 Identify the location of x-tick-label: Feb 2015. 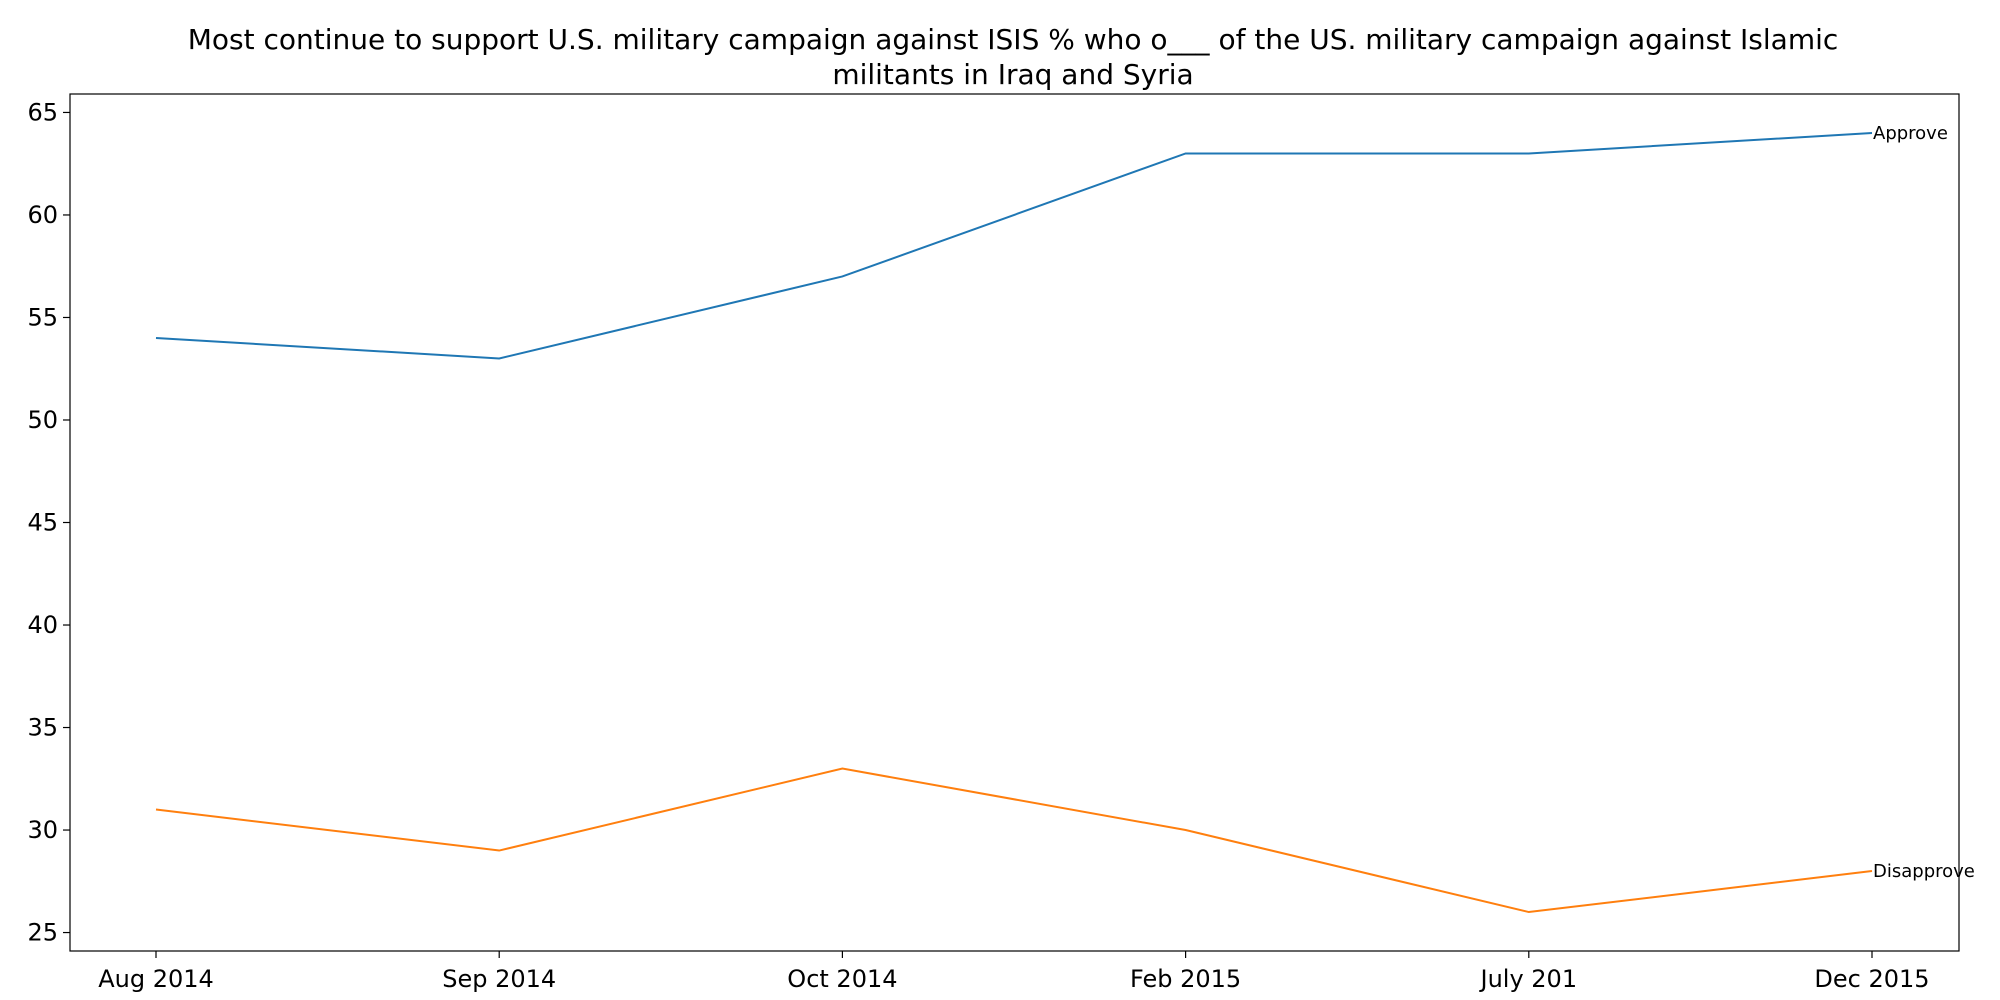
(1185, 979).